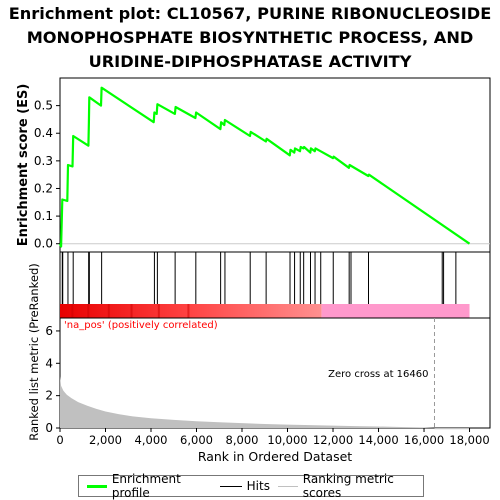  I want to click on es-y-tick-label: 0.3, so click(43, 161).